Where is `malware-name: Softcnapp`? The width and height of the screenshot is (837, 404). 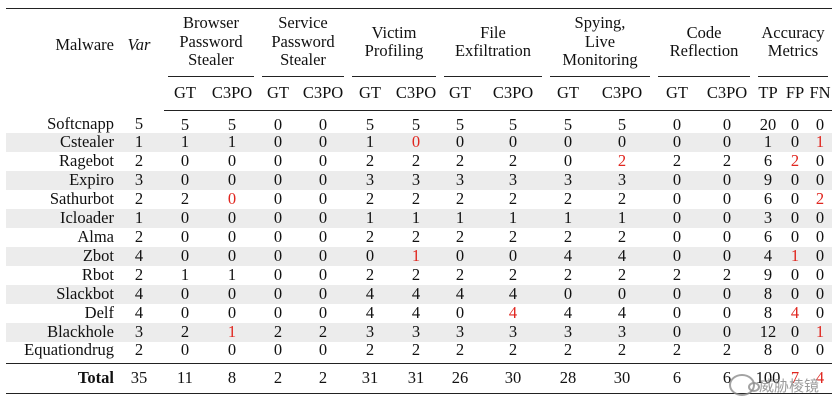 malware-name: Softcnapp is located at coordinates (80, 124).